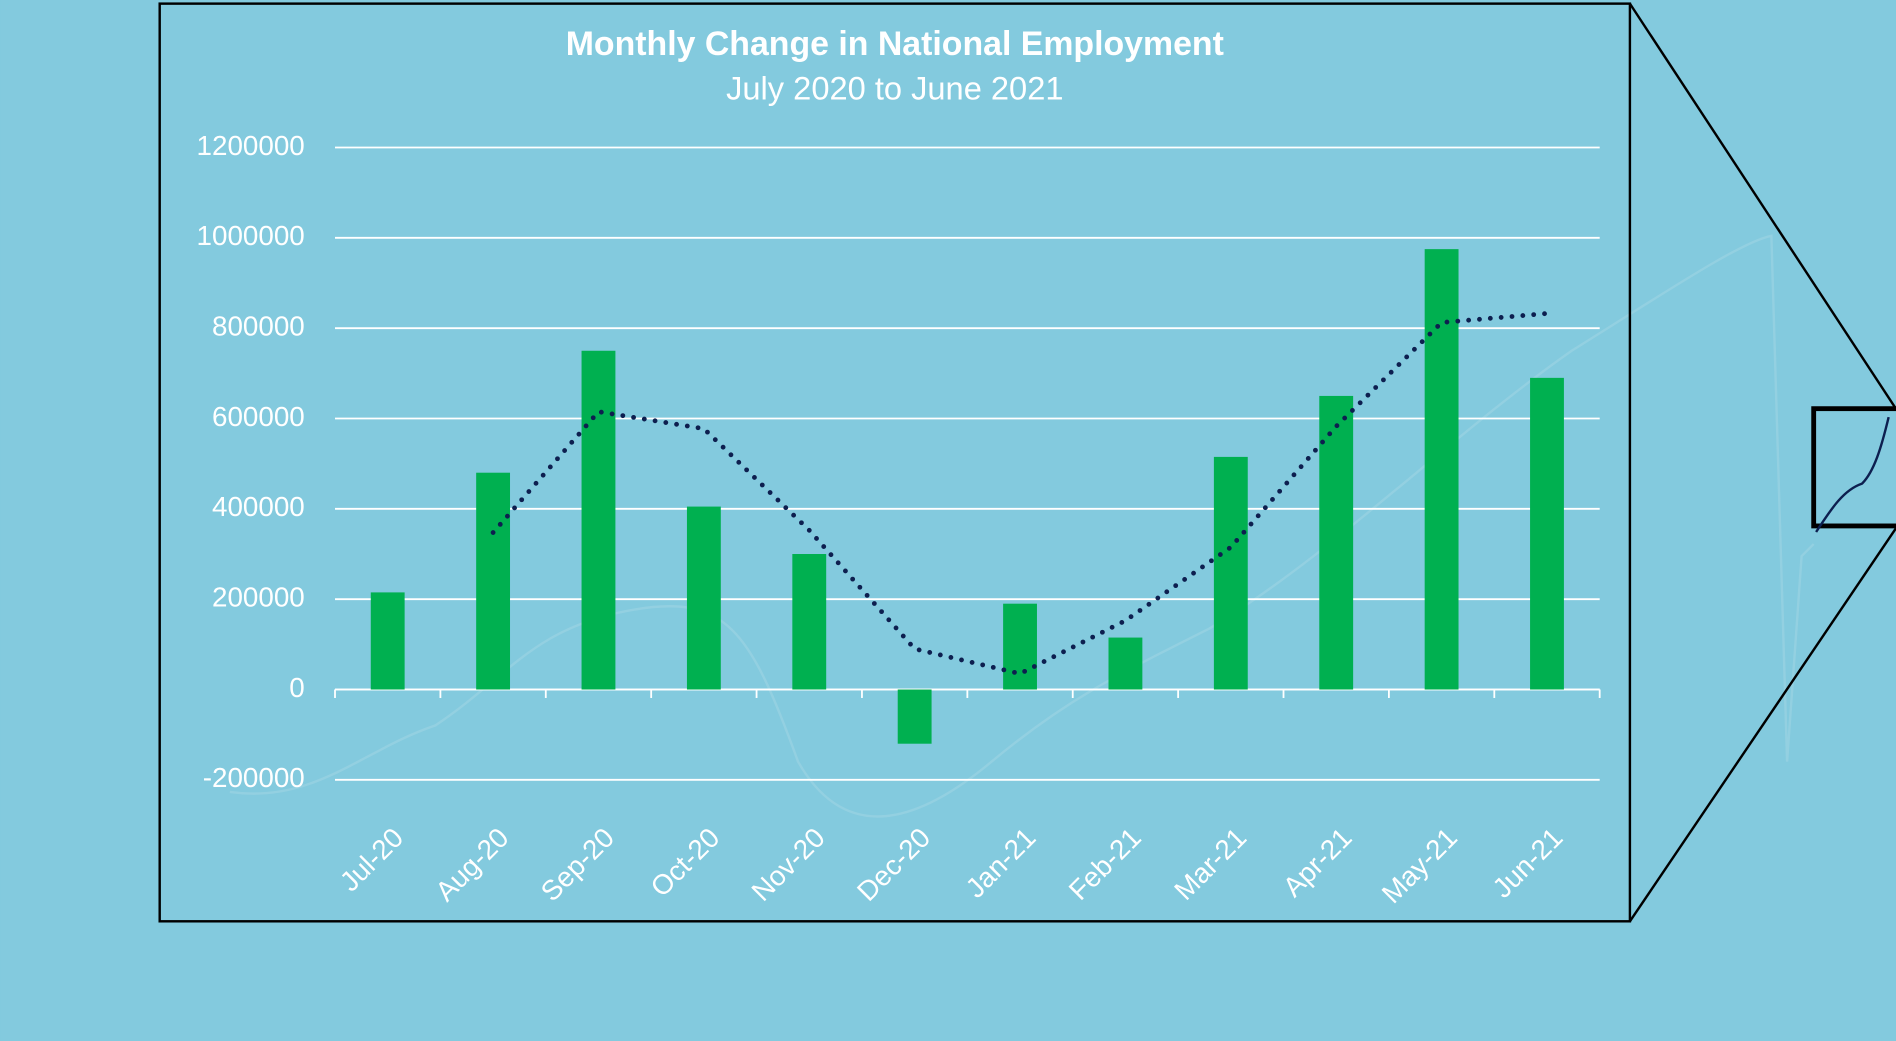 The width and height of the screenshot is (1896, 1041). I want to click on y-tick-label: -200000, so click(254, 777).